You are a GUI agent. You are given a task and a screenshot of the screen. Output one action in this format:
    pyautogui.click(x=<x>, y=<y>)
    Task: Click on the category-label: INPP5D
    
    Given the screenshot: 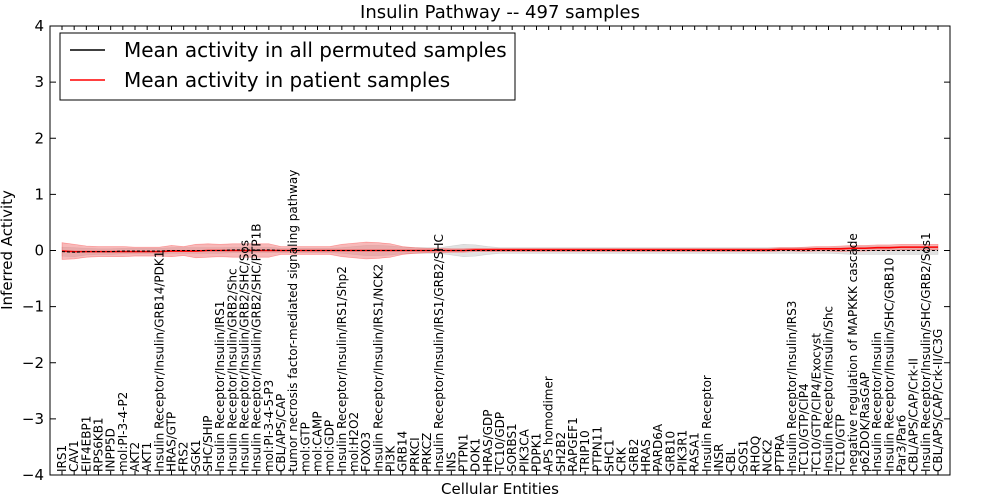 What is the action you would take?
    pyautogui.click(x=111, y=450)
    